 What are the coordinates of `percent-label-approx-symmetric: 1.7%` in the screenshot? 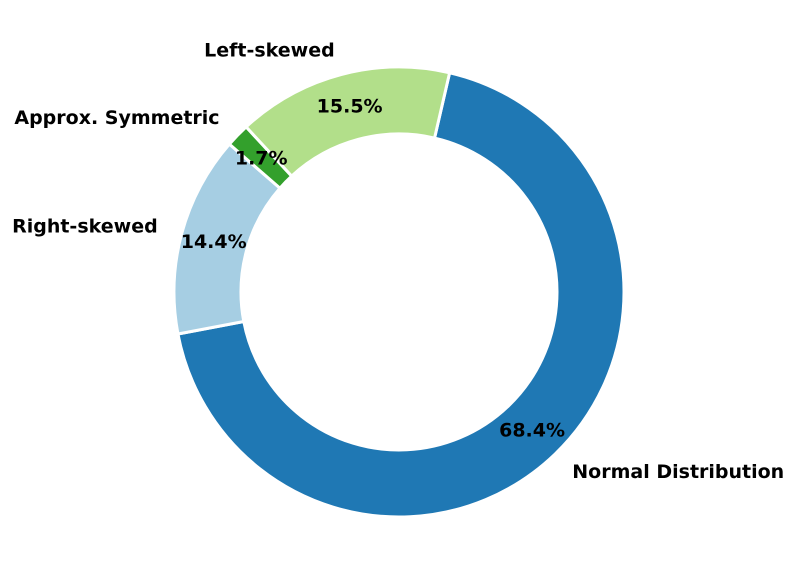 It's located at (261, 158).